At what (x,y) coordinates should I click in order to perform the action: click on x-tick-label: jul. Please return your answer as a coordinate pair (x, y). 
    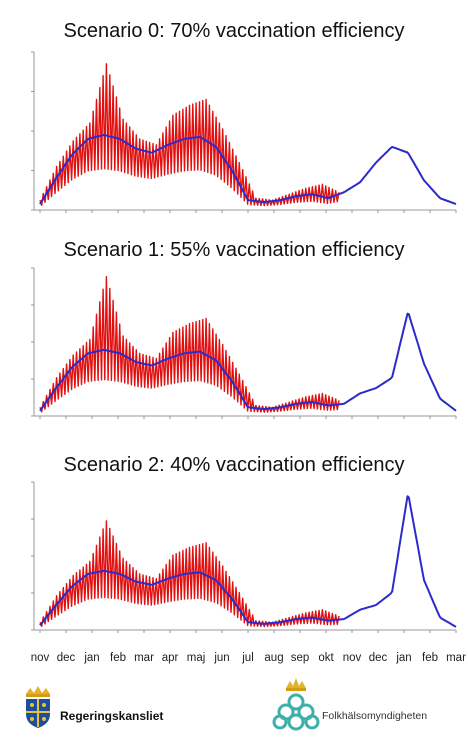
    Looking at the image, I should click on (248, 658).